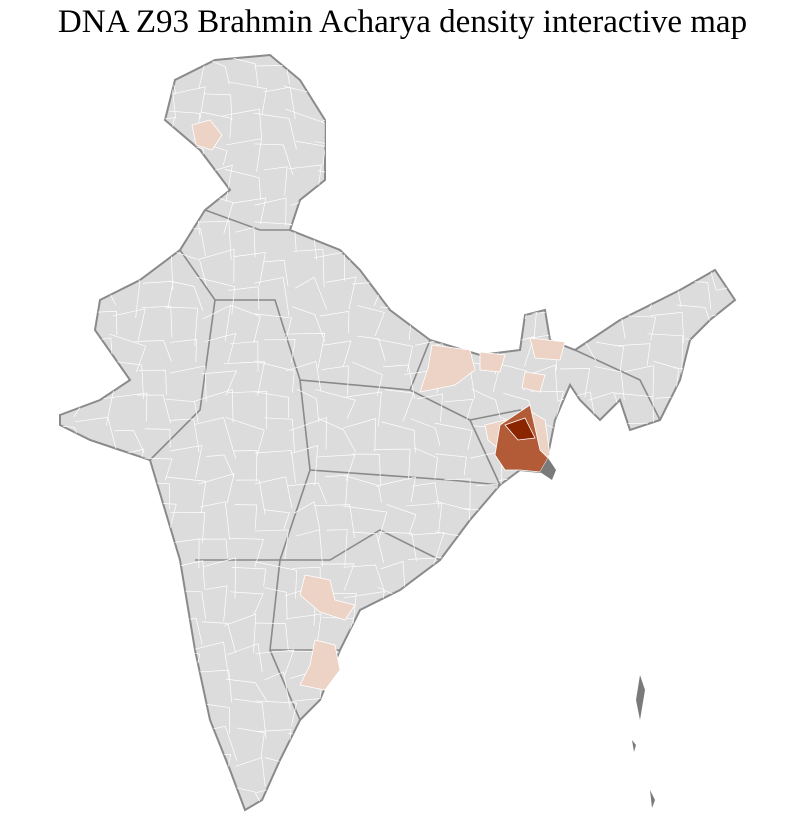 The image size is (805, 839). What do you see at coordinates (447, 368) in the screenshot?
I see `region-low-bihar-west` at bounding box center [447, 368].